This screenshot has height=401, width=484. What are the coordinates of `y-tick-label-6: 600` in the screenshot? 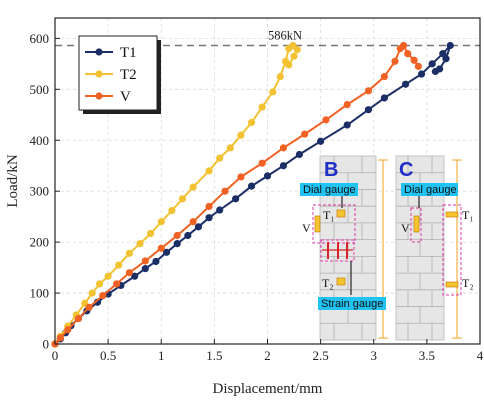 It's located at (40, 38).